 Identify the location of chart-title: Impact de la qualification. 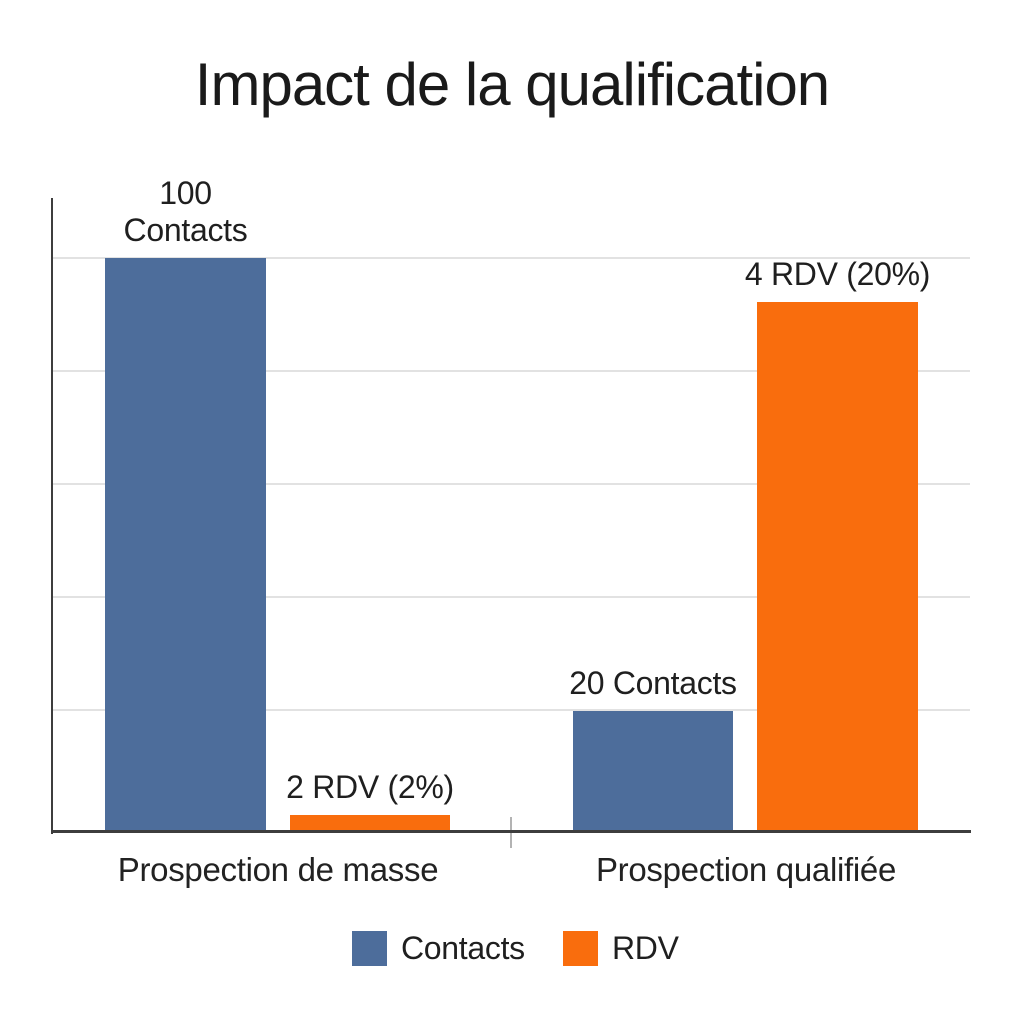
(512, 84).